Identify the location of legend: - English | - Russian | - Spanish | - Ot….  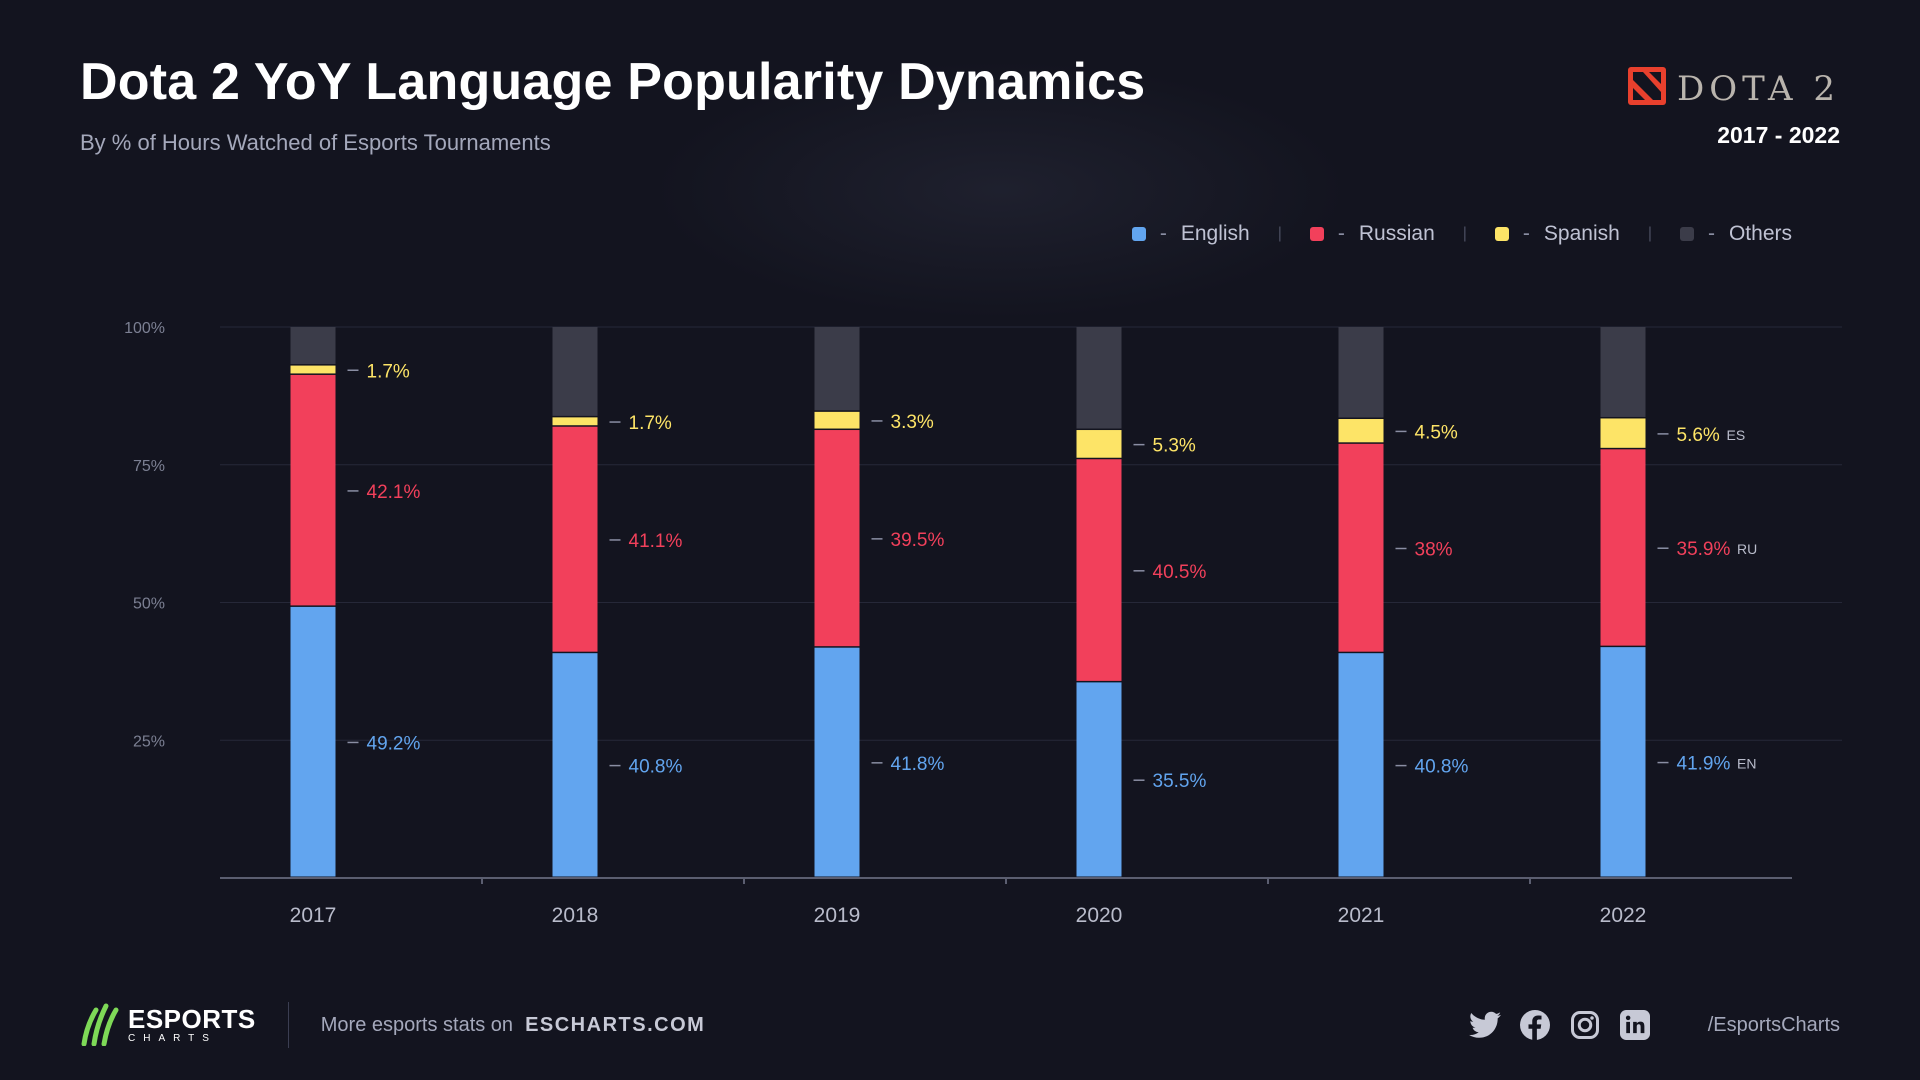
(1461, 234).